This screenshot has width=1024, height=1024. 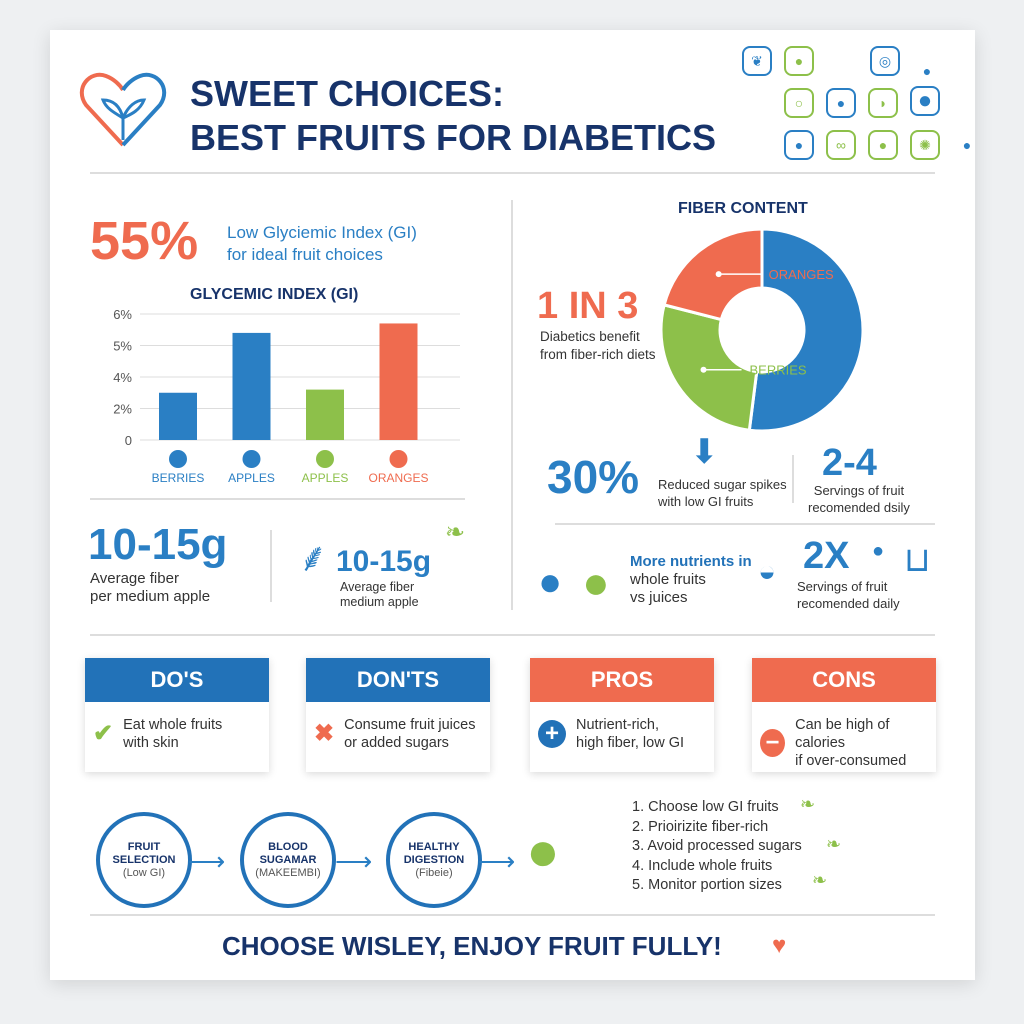 I want to click on flow-step-blood-sugar: BLOOD SUGAMAR (MAKEEMBI), so click(x=288, y=860).